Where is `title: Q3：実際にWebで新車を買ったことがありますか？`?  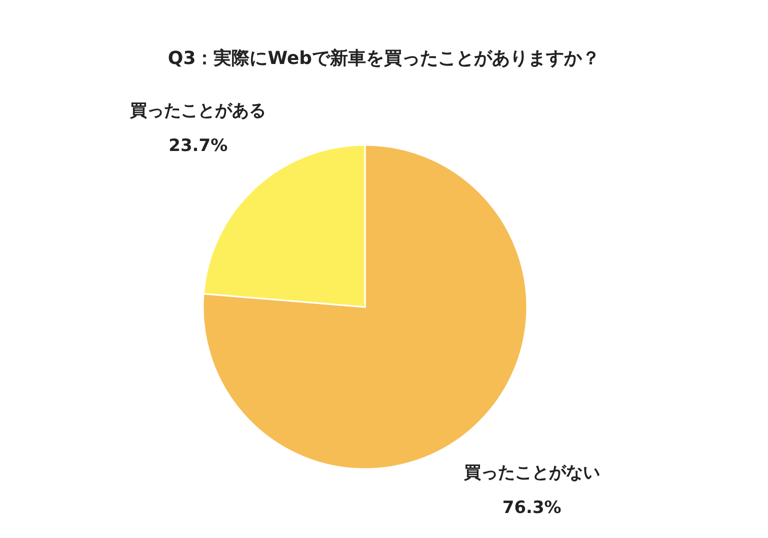
title: Q3：実際にWebで新車を買ったことがありますか？ is located at coordinates (384, 58).